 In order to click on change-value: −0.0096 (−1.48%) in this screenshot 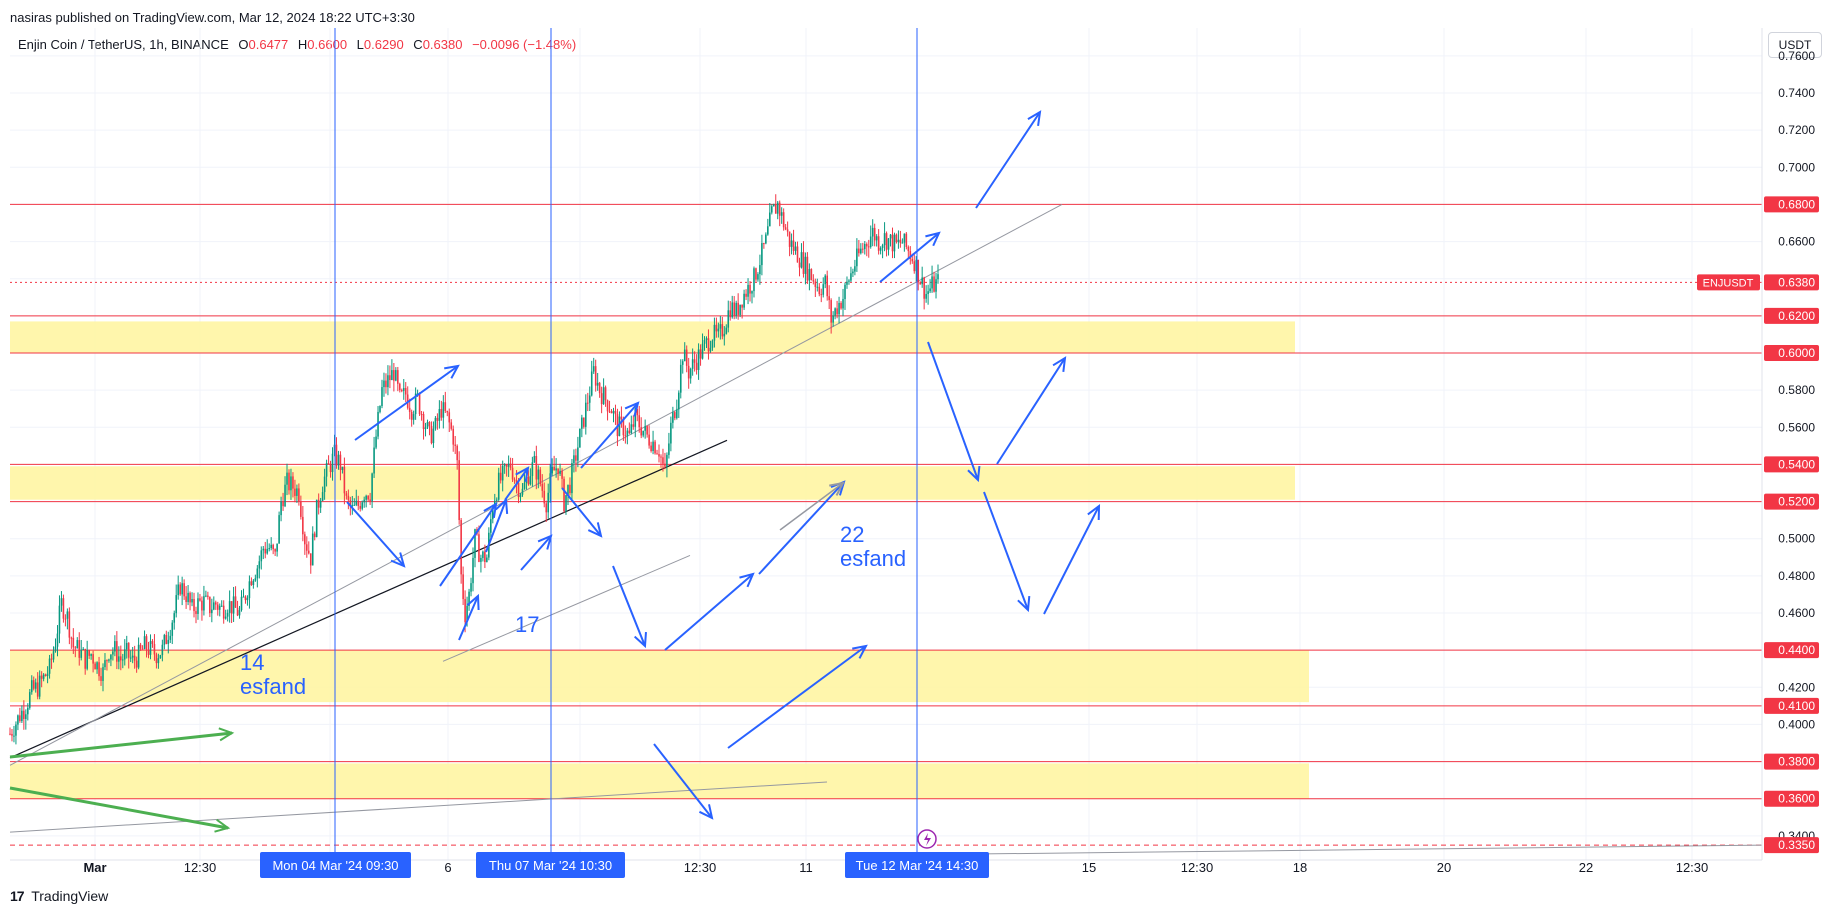, I will do `click(524, 44)`.